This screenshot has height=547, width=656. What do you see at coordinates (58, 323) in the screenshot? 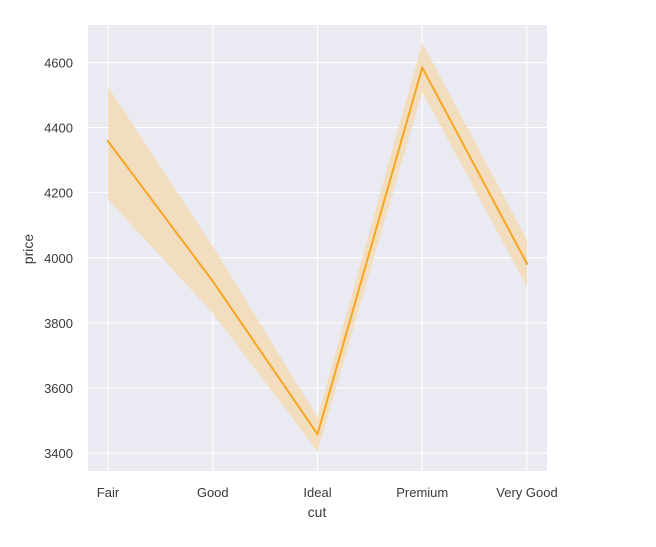
I see `y-tick-label-2: 3800` at bounding box center [58, 323].